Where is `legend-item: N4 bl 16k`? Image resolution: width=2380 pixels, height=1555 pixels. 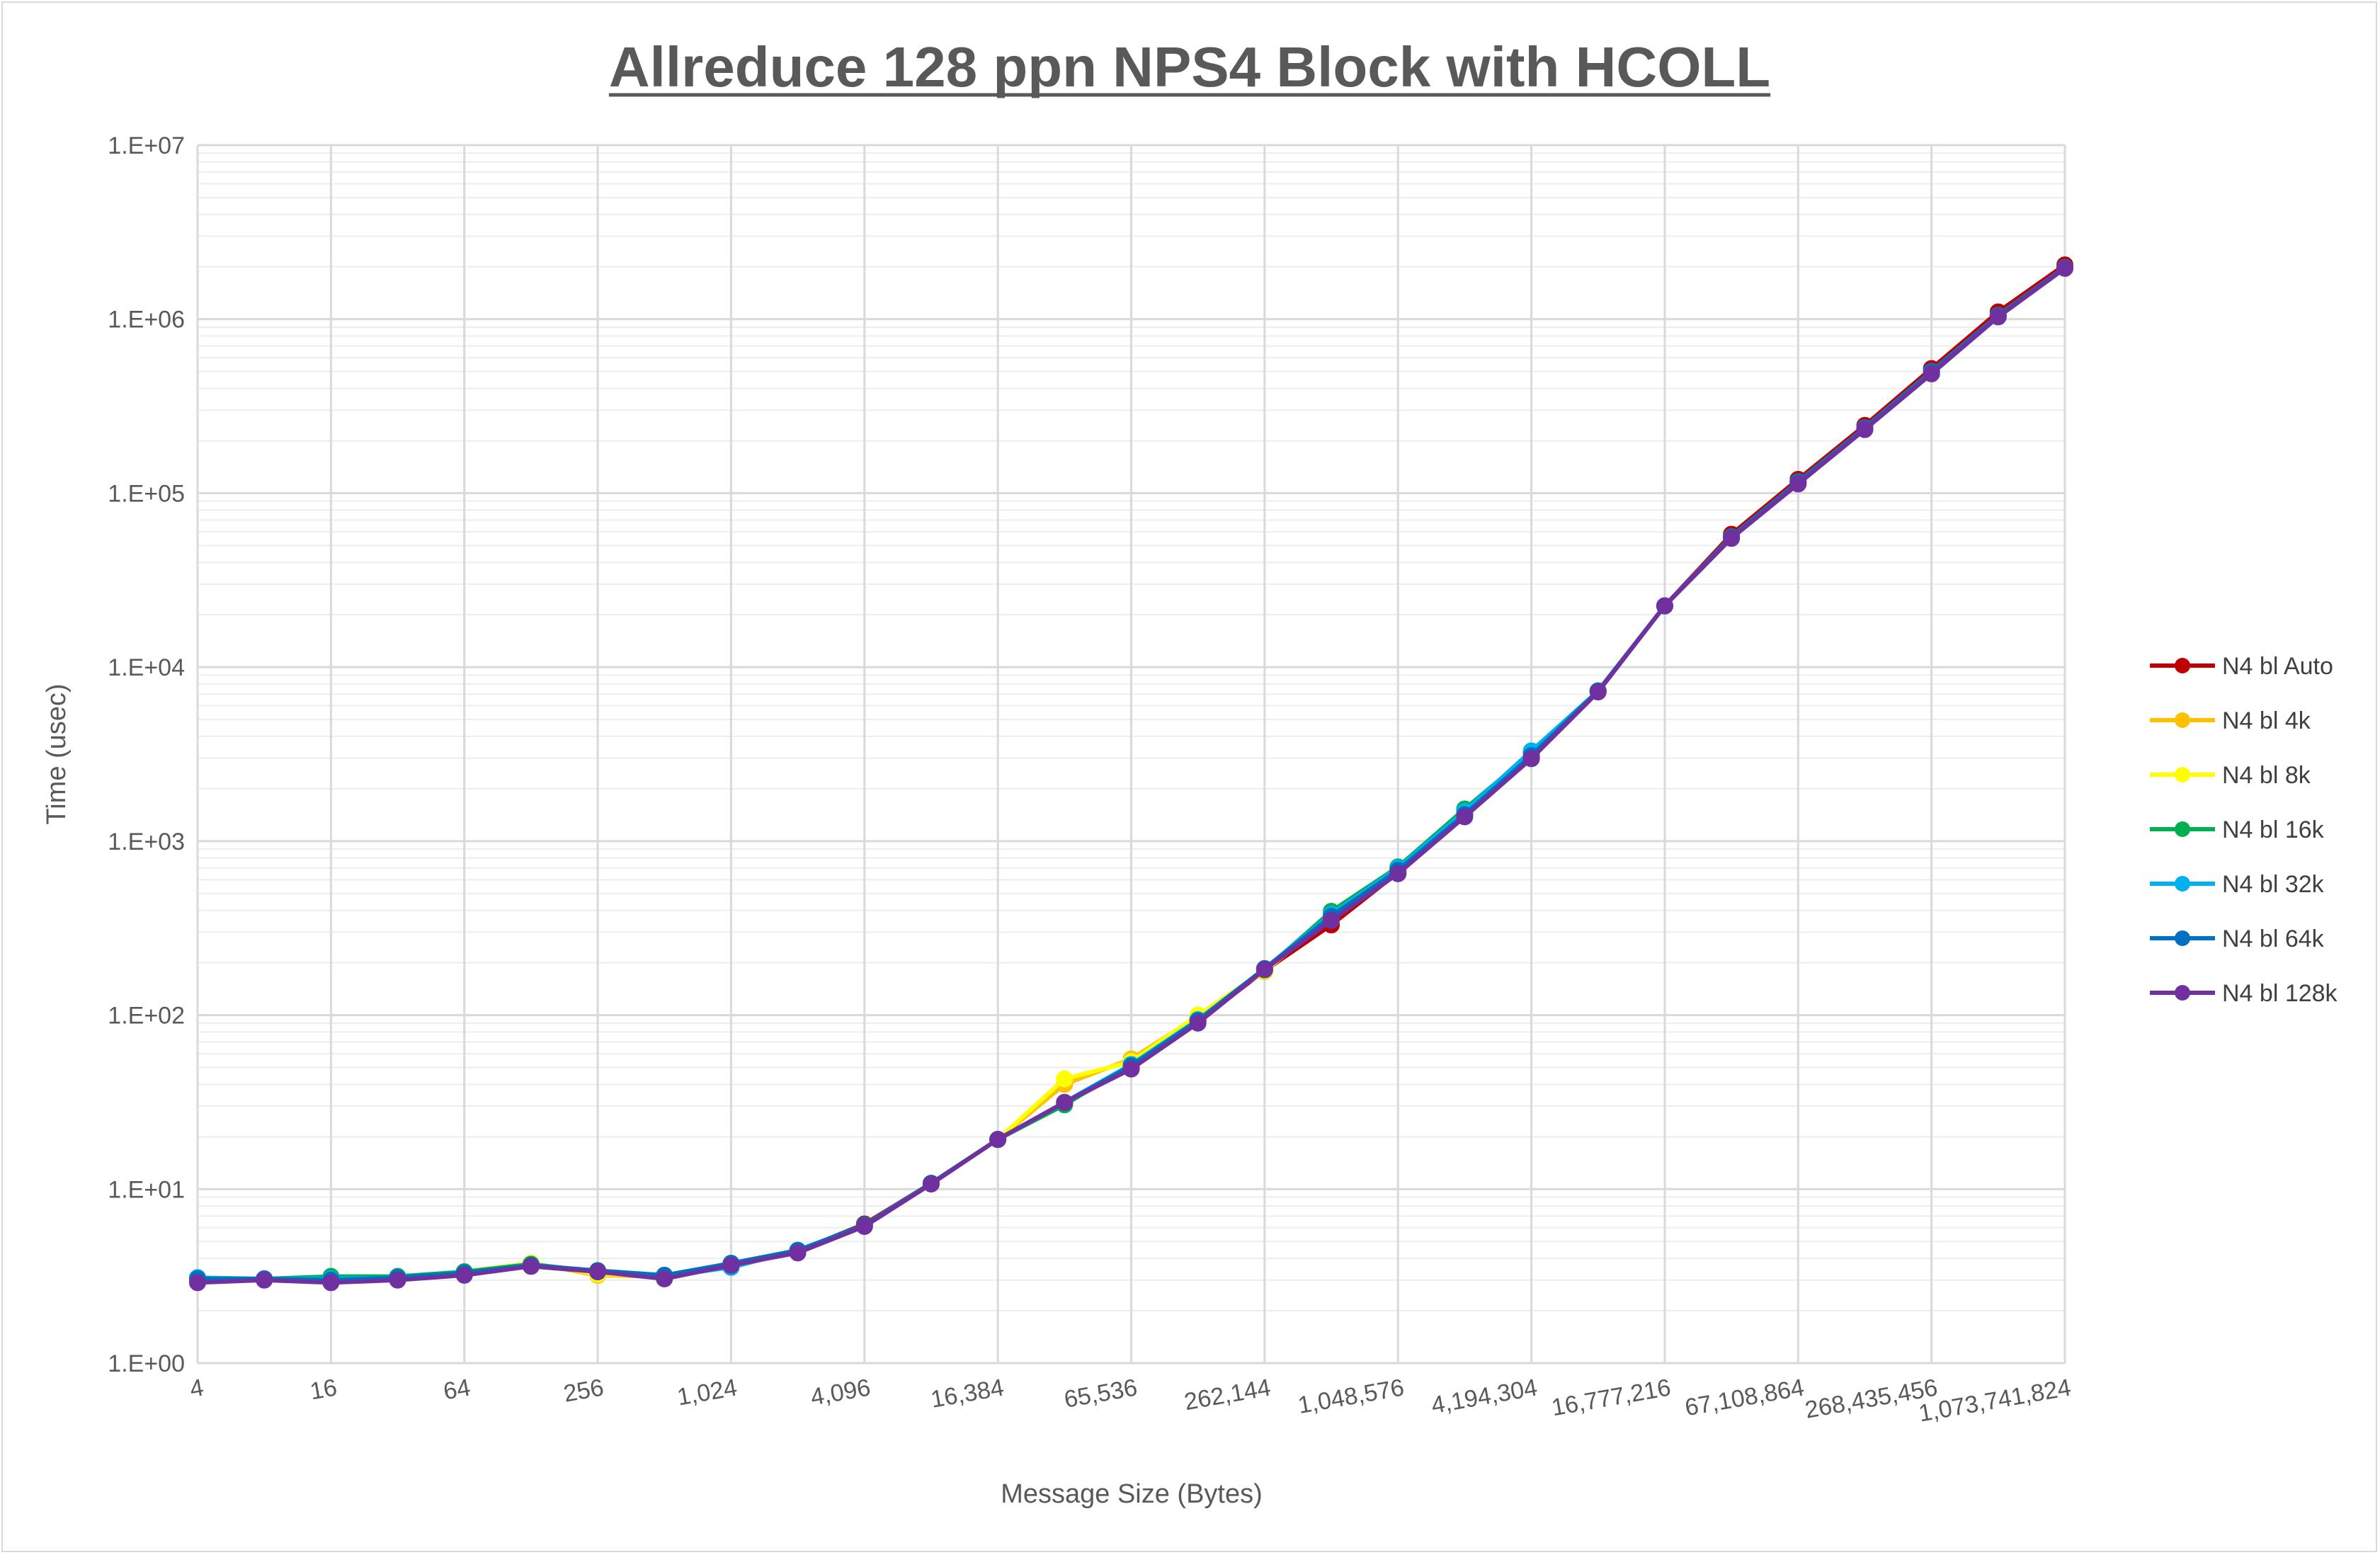 legend-item: N4 bl 16k is located at coordinates (2237, 830).